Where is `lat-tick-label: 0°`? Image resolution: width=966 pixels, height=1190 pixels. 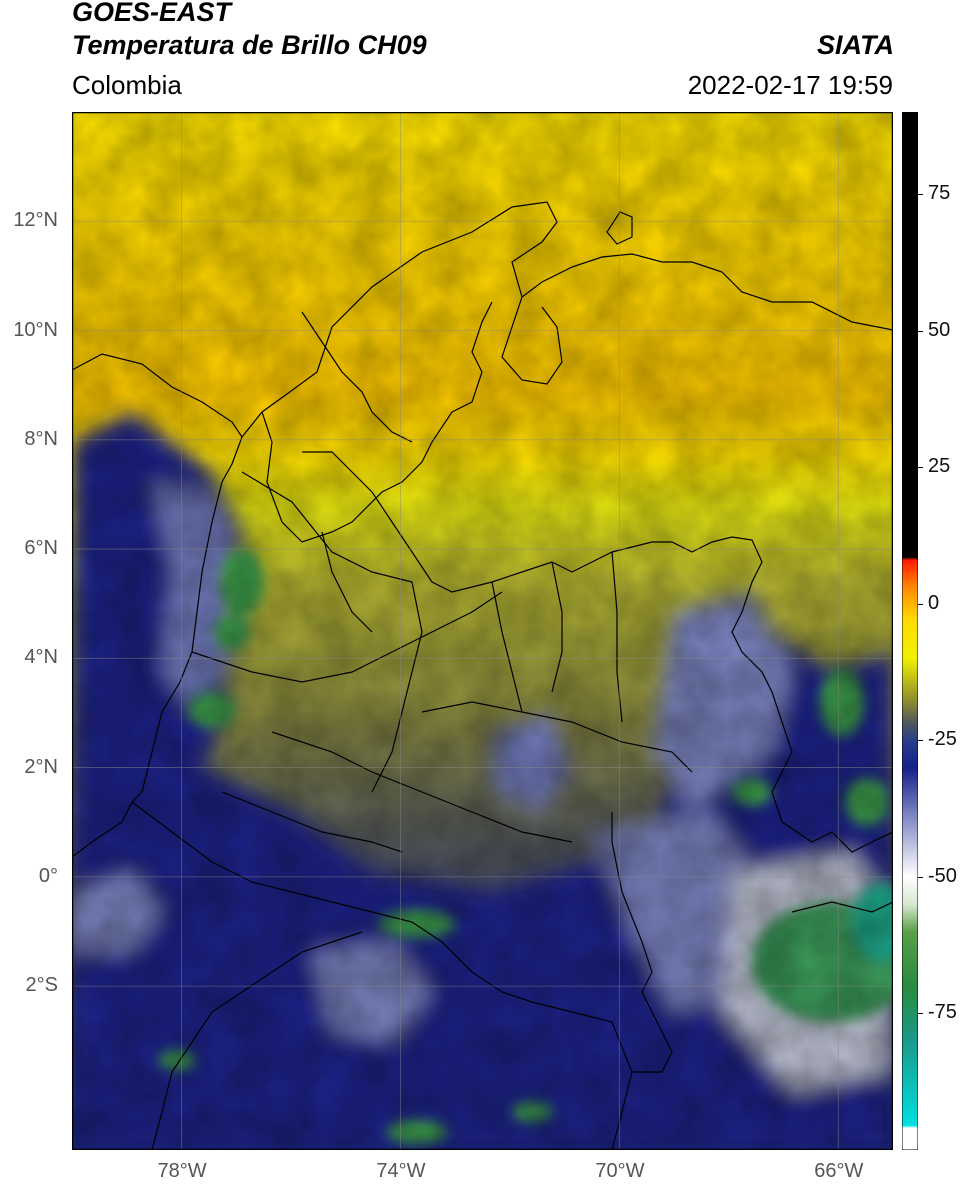 lat-tick-label: 0° is located at coordinates (48, 875).